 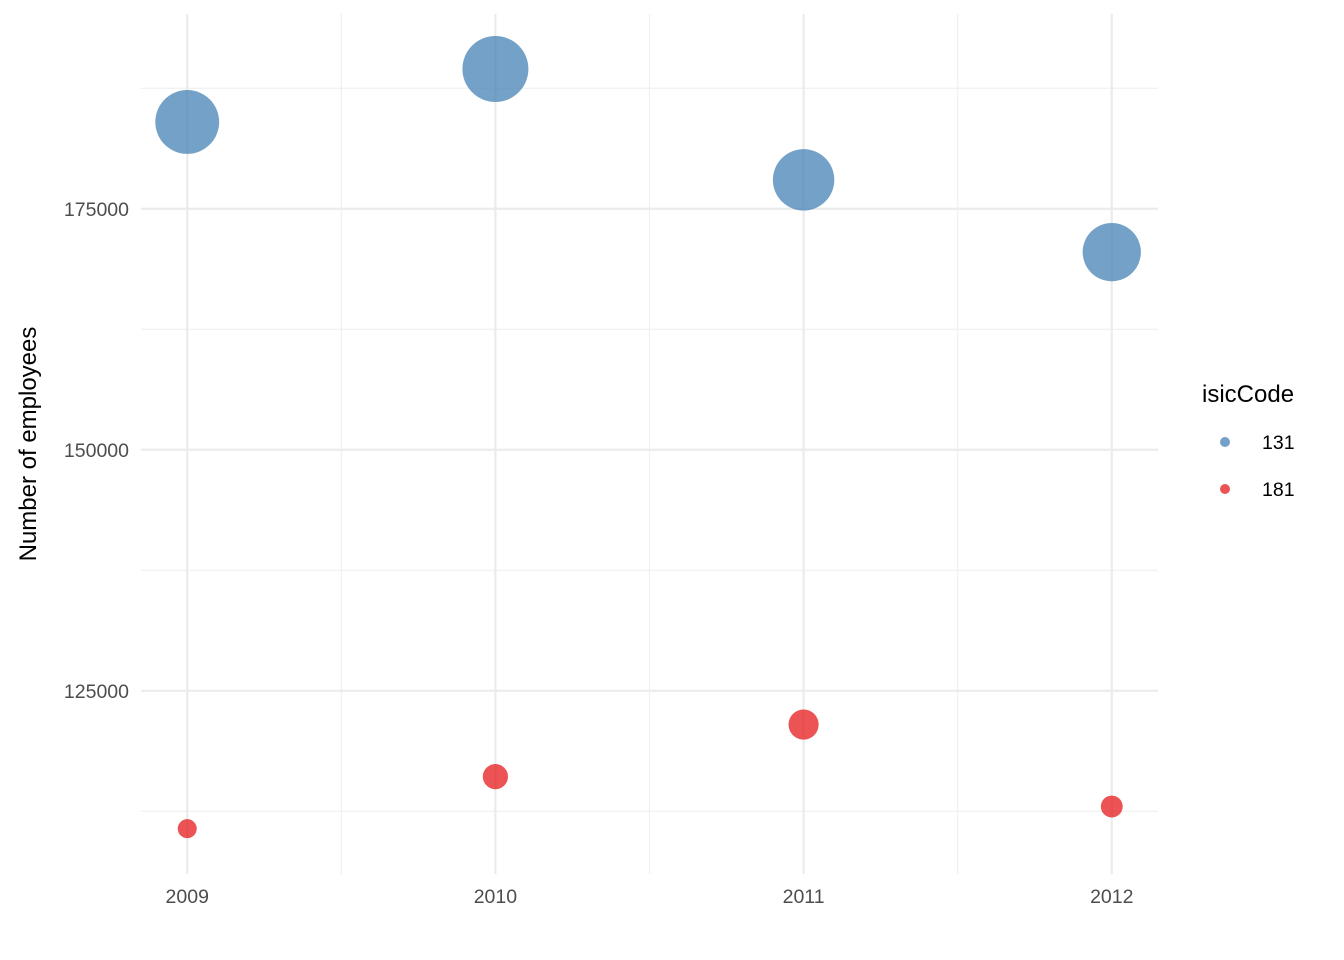 I want to click on x-tick-label: 2011, so click(x=804, y=897).